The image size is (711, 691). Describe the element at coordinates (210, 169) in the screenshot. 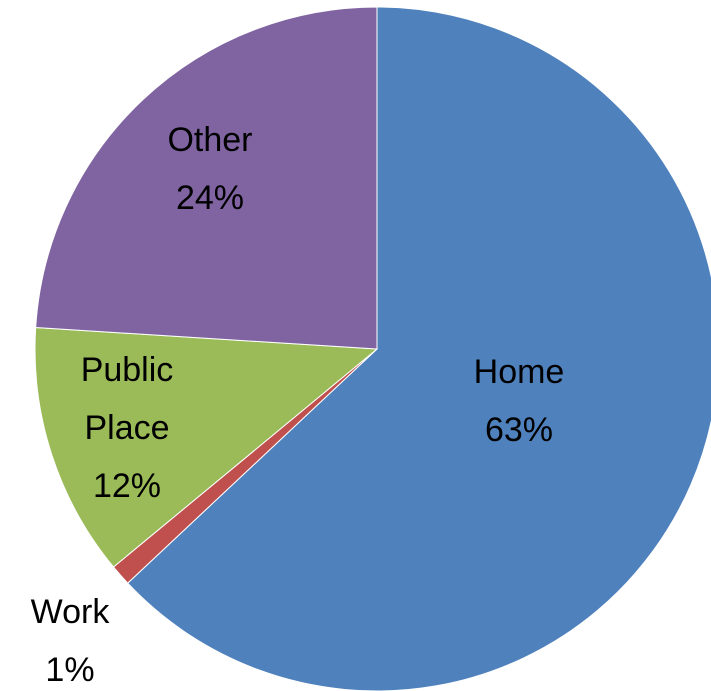

I see `slice-label: Other 24%` at that location.